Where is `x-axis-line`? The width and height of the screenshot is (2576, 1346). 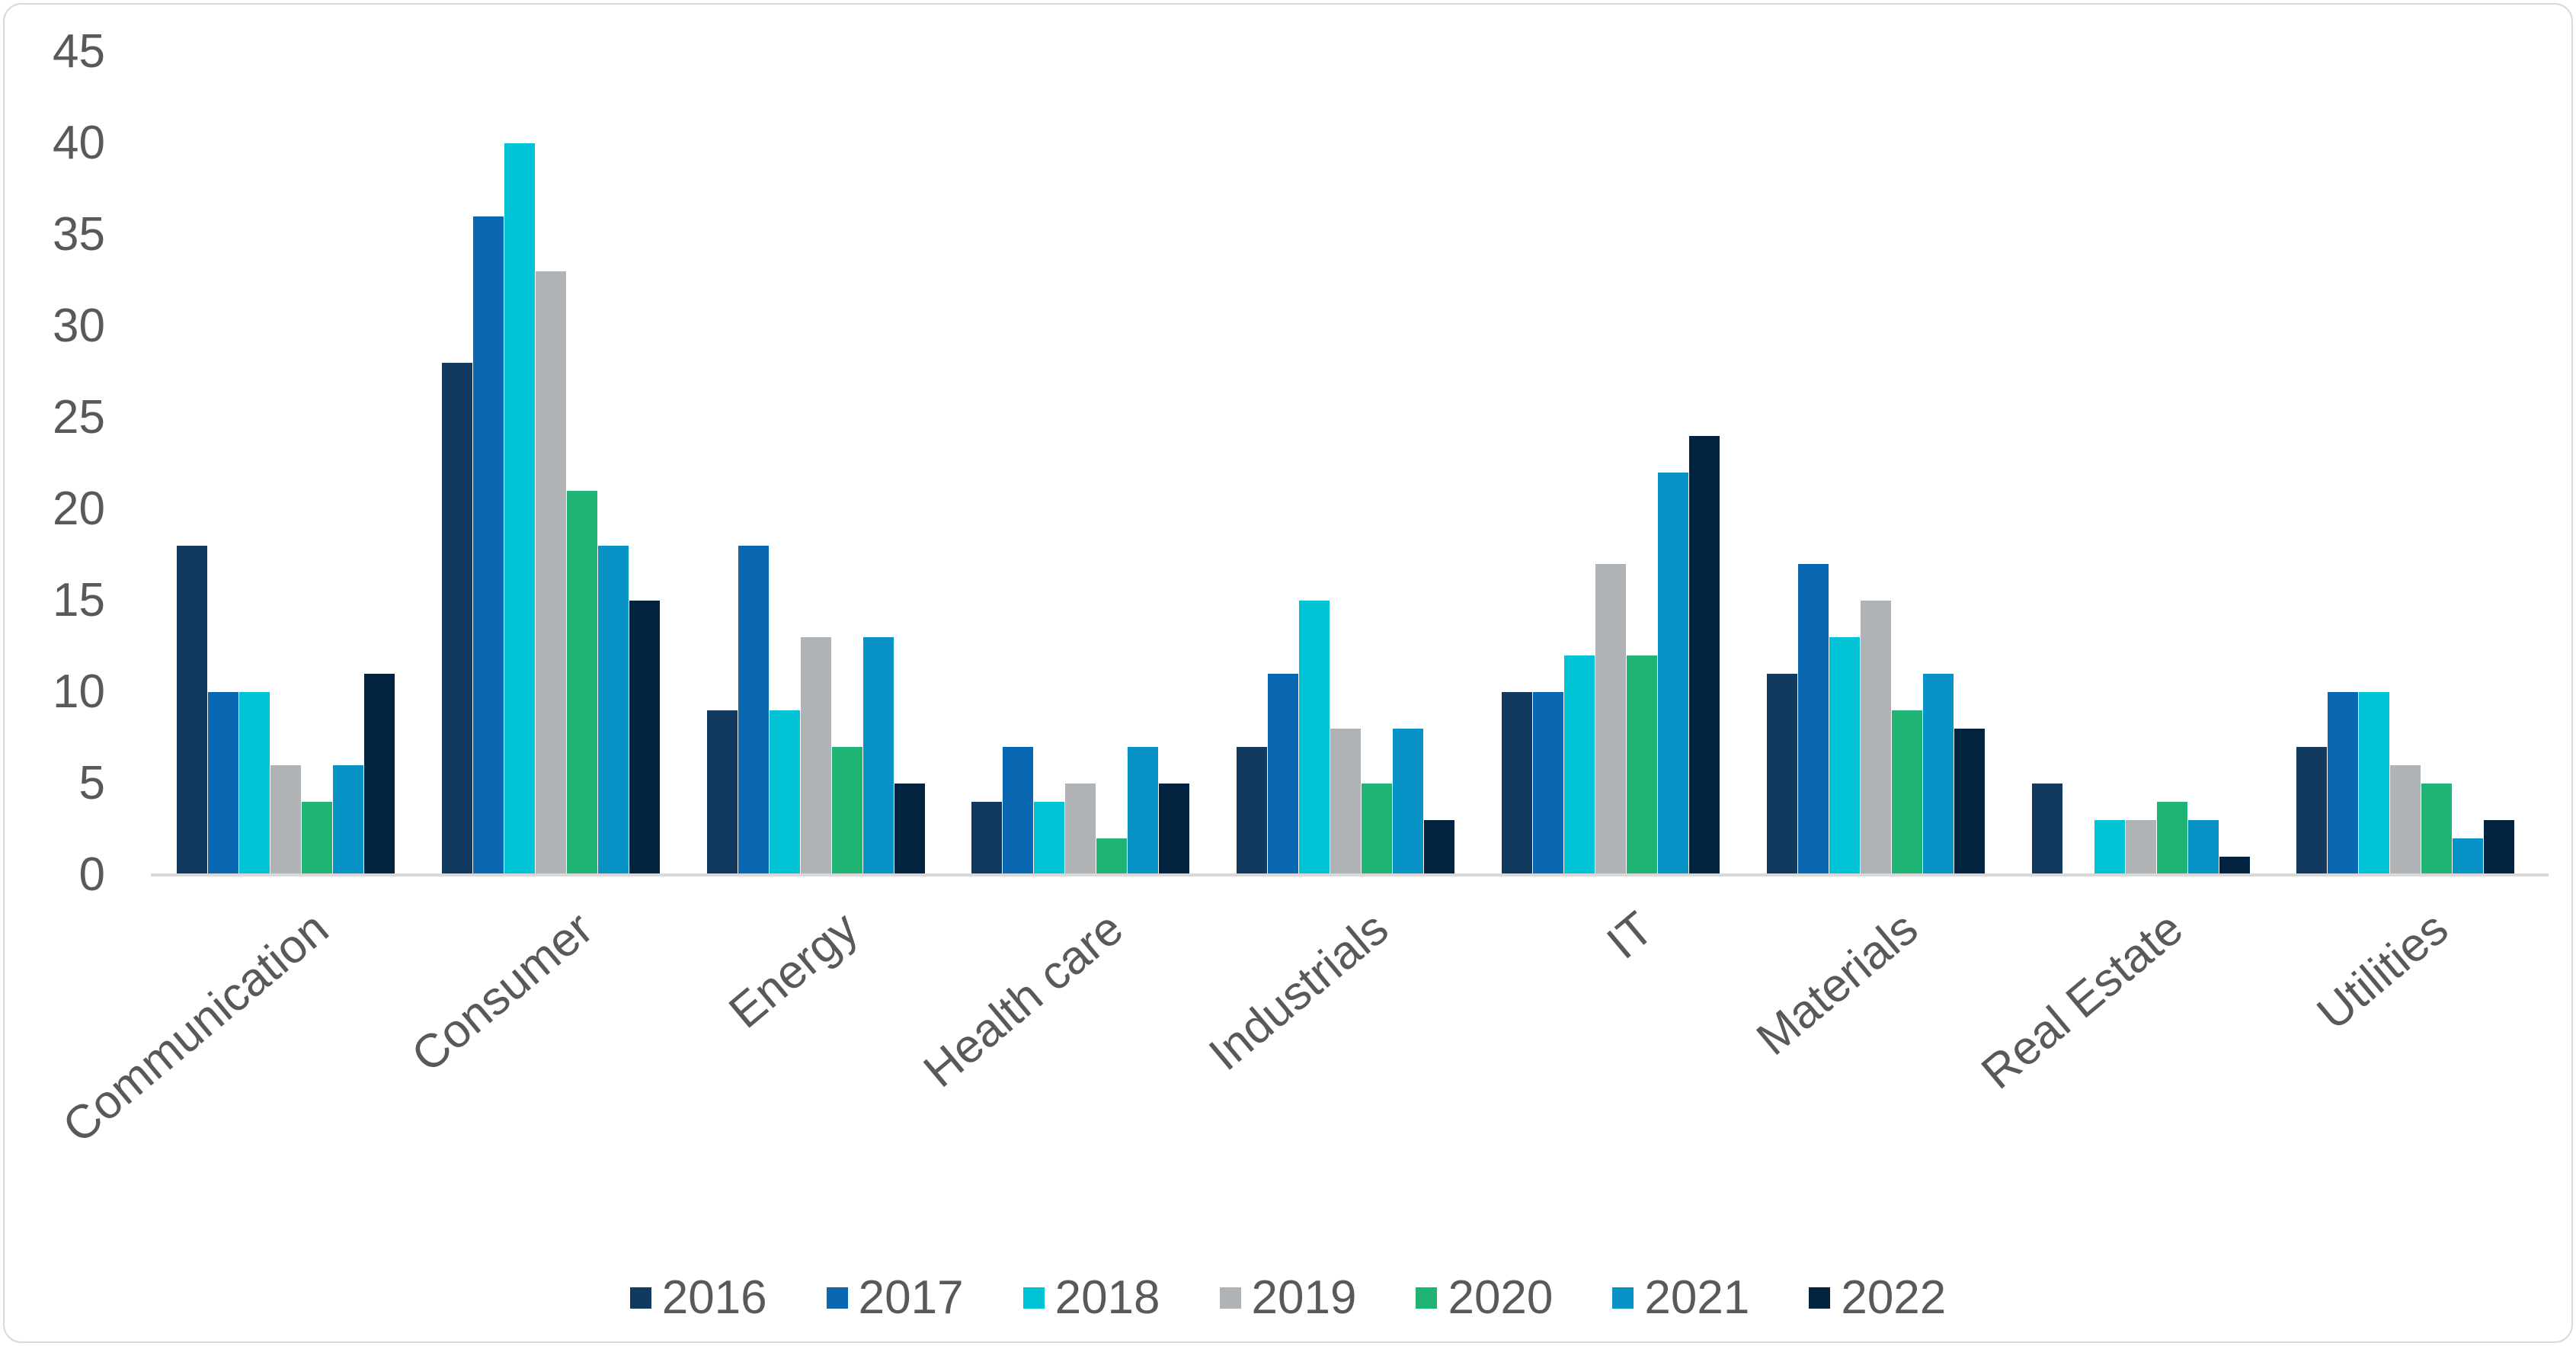 x-axis-line is located at coordinates (1350, 875).